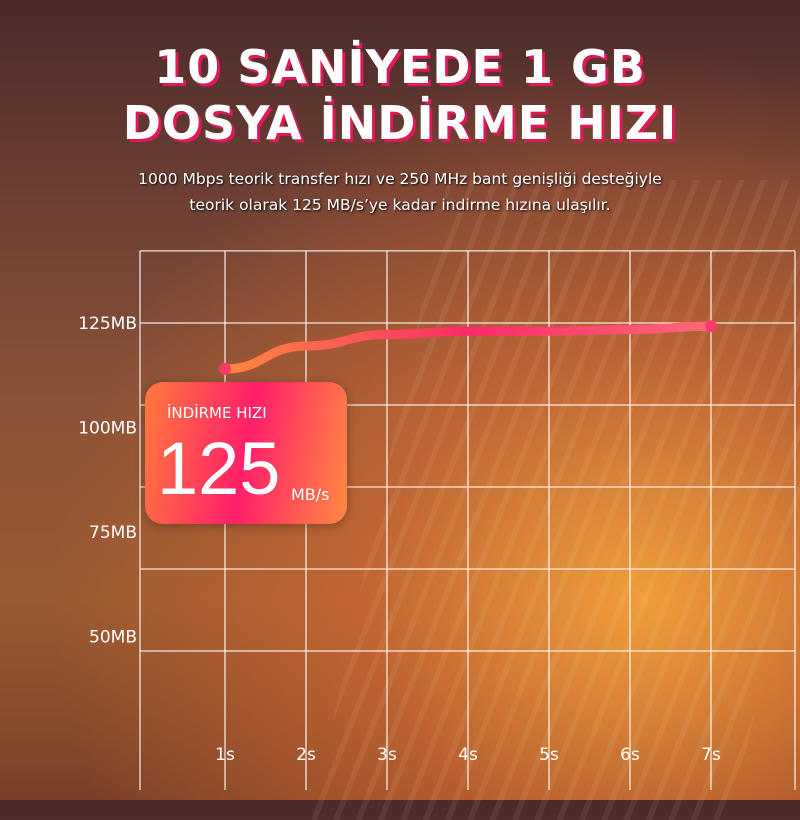 The height and width of the screenshot is (820, 800). I want to click on download-speed-card: İNDİRME HIZI 125 MB/s, so click(246, 453).